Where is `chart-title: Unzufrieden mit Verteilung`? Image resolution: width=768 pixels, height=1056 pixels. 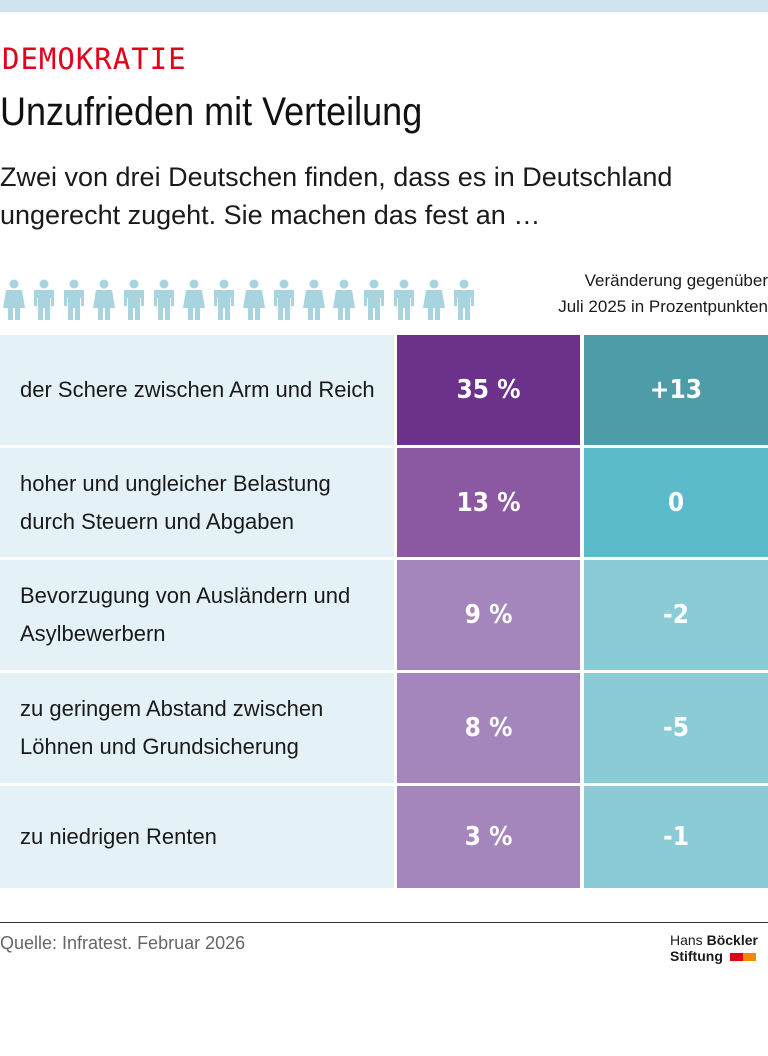
chart-title: Unzufrieden mit Verteilung is located at coordinates (211, 112).